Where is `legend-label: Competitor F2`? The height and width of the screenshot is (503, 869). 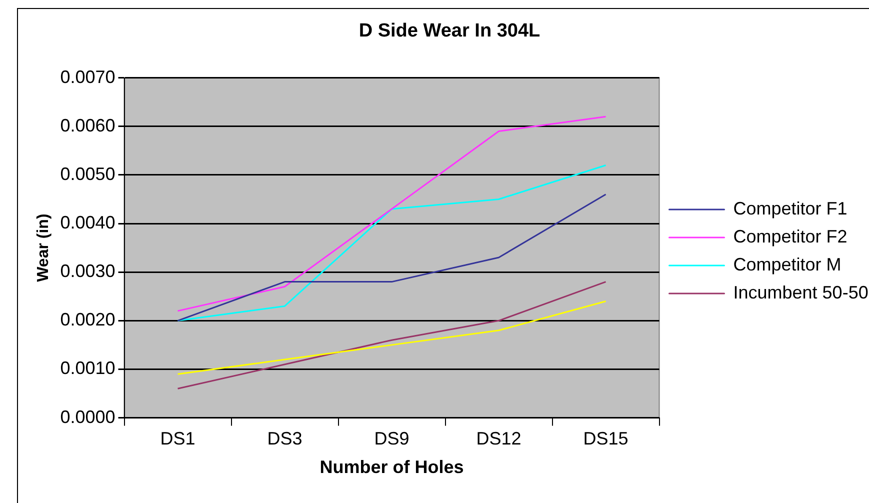
legend-label: Competitor F2 is located at coordinates (790, 236).